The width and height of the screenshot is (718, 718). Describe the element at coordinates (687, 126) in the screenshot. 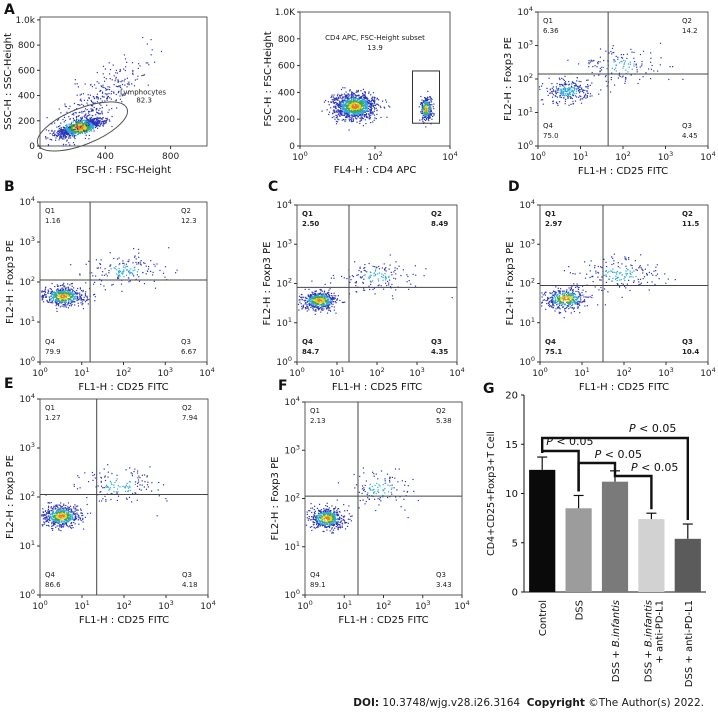

I see `quadrant-name: Q3` at that location.